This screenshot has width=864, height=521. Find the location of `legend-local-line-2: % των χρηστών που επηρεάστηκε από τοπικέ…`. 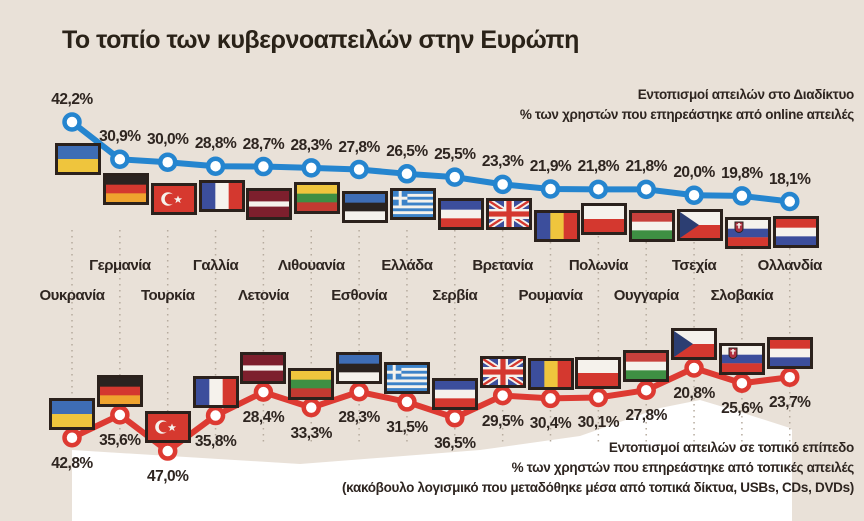

legend-local-line-2: % των χρηστών που επηρεάστηκε από τοπικέ… is located at coordinates (683, 467).